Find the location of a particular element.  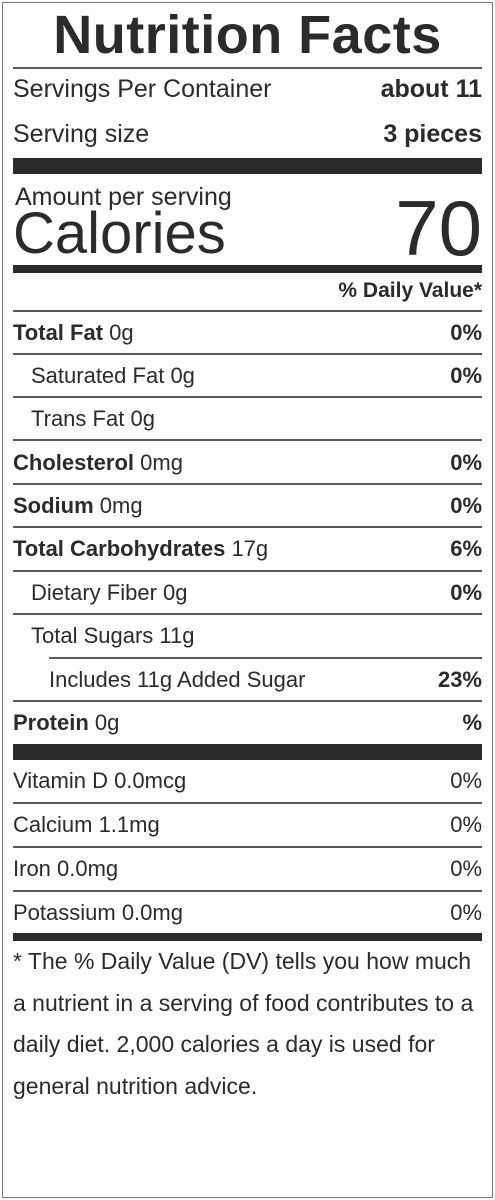

nutrient-row-saturated-fat: Saturated Fat 0g 0% is located at coordinates (247, 376).